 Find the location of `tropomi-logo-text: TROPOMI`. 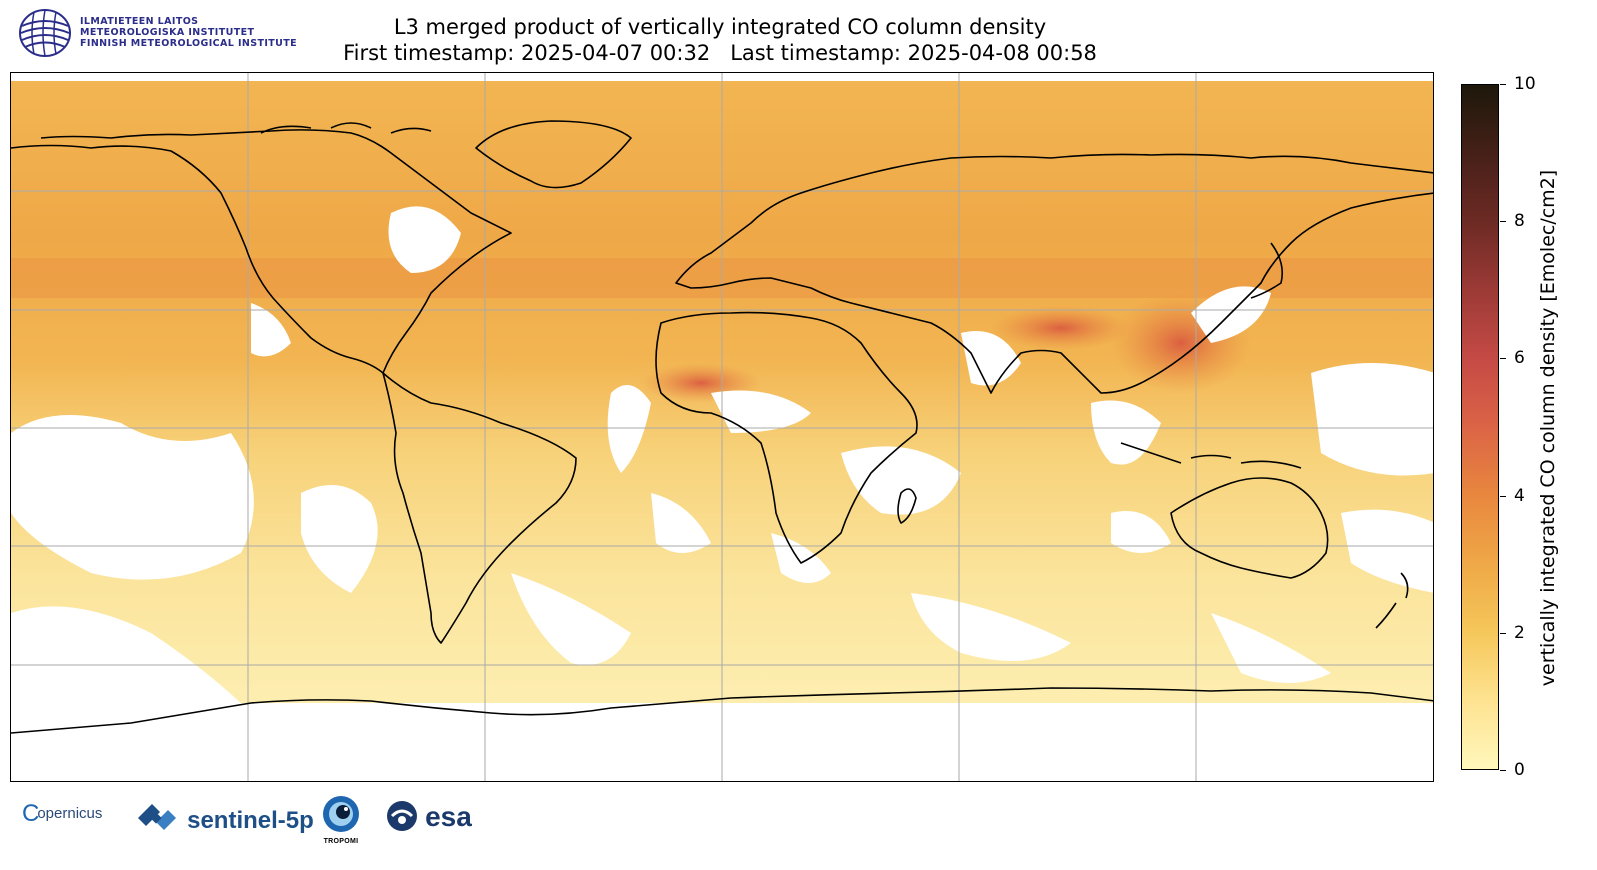

tropomi-logo-text: TROPOMI is located at coordinates (341, 841).